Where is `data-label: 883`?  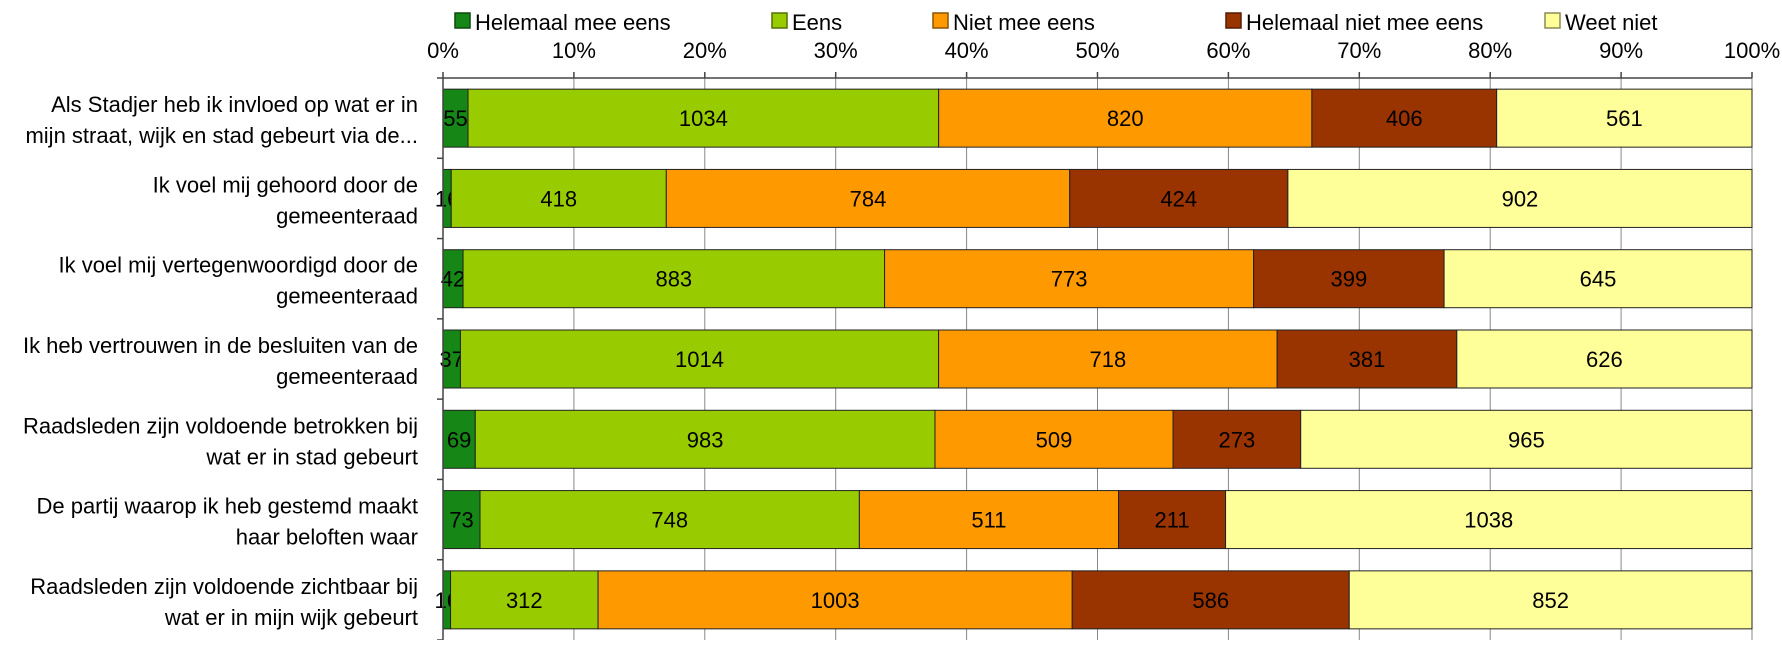 data-label: 883 is located at coordinates (673, 279).